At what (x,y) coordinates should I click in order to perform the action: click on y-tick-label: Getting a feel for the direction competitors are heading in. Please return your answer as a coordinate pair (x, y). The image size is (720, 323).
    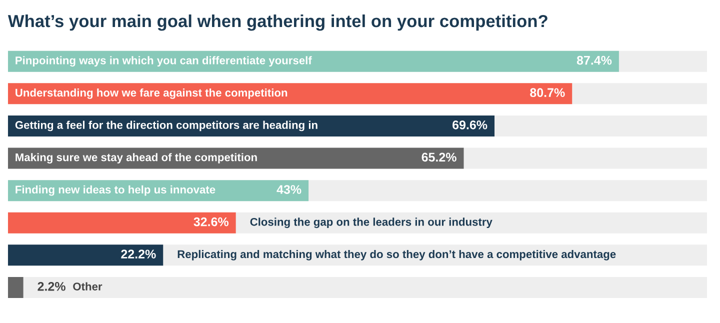
    Looking at the image, I should click on (166, 126).